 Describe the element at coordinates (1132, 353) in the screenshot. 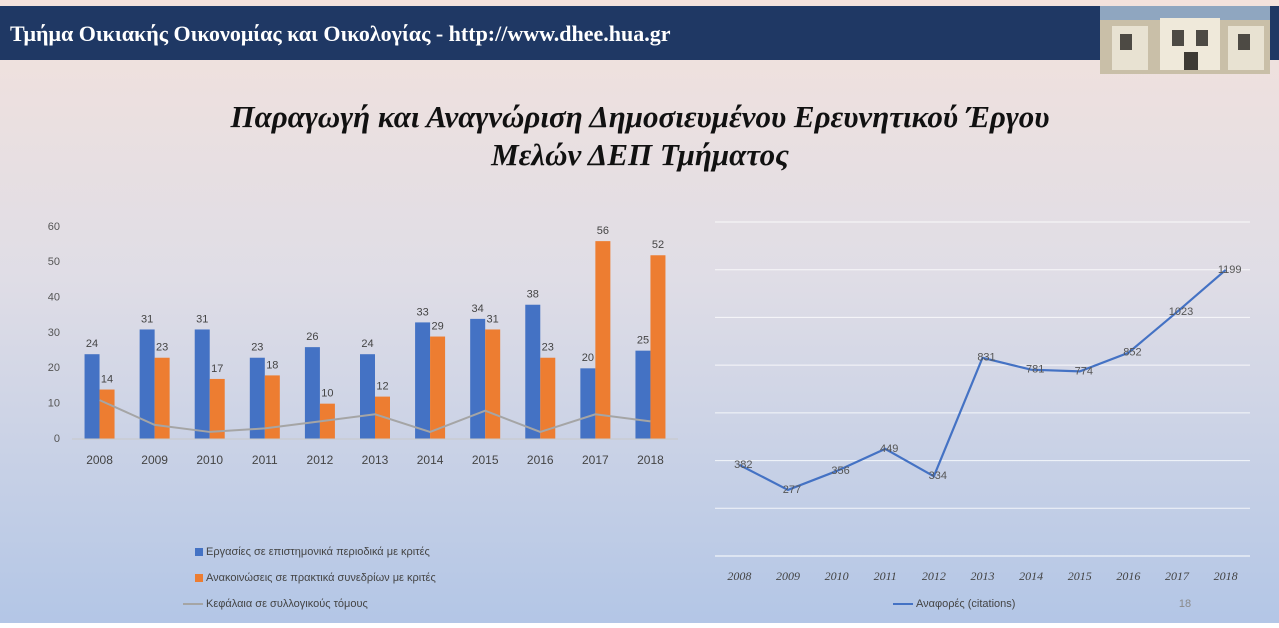

I see `data-label: 852` at that location.